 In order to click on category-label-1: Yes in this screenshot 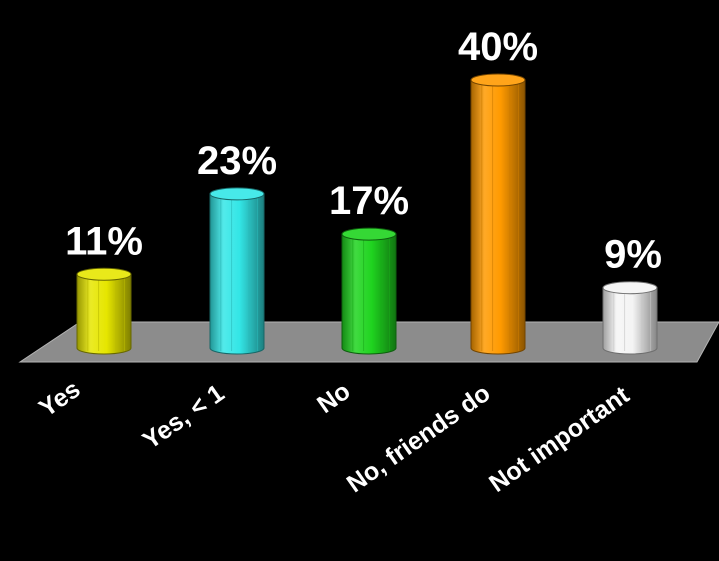, I will do `click(59, 399)`.